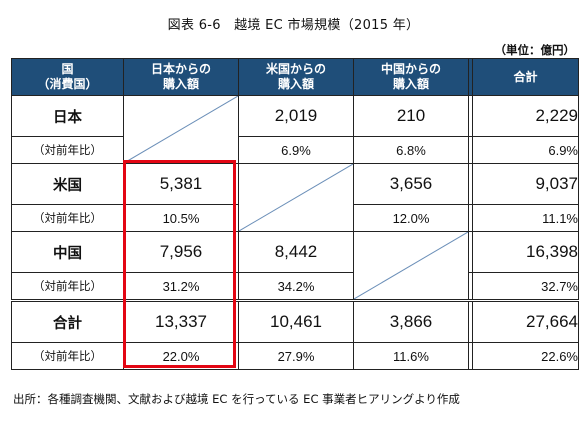  I want to click on header-from-china: 中国からの 購入額, so click(411, 77).